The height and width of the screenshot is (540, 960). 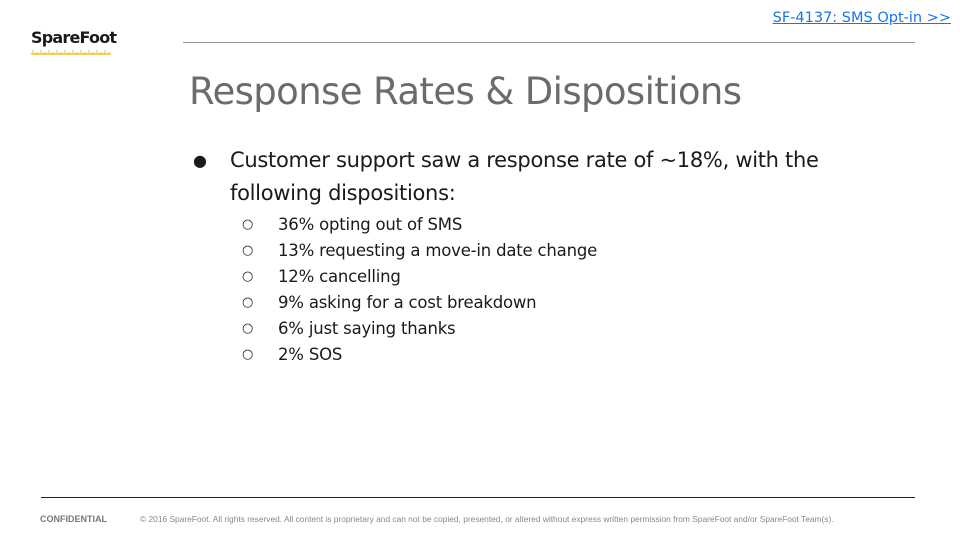 What do you see at coordinates (407, 302) in the screenshot?
I see `list-item-text: 9% asking for a cost breakdown` at bounding box center [407, 302].